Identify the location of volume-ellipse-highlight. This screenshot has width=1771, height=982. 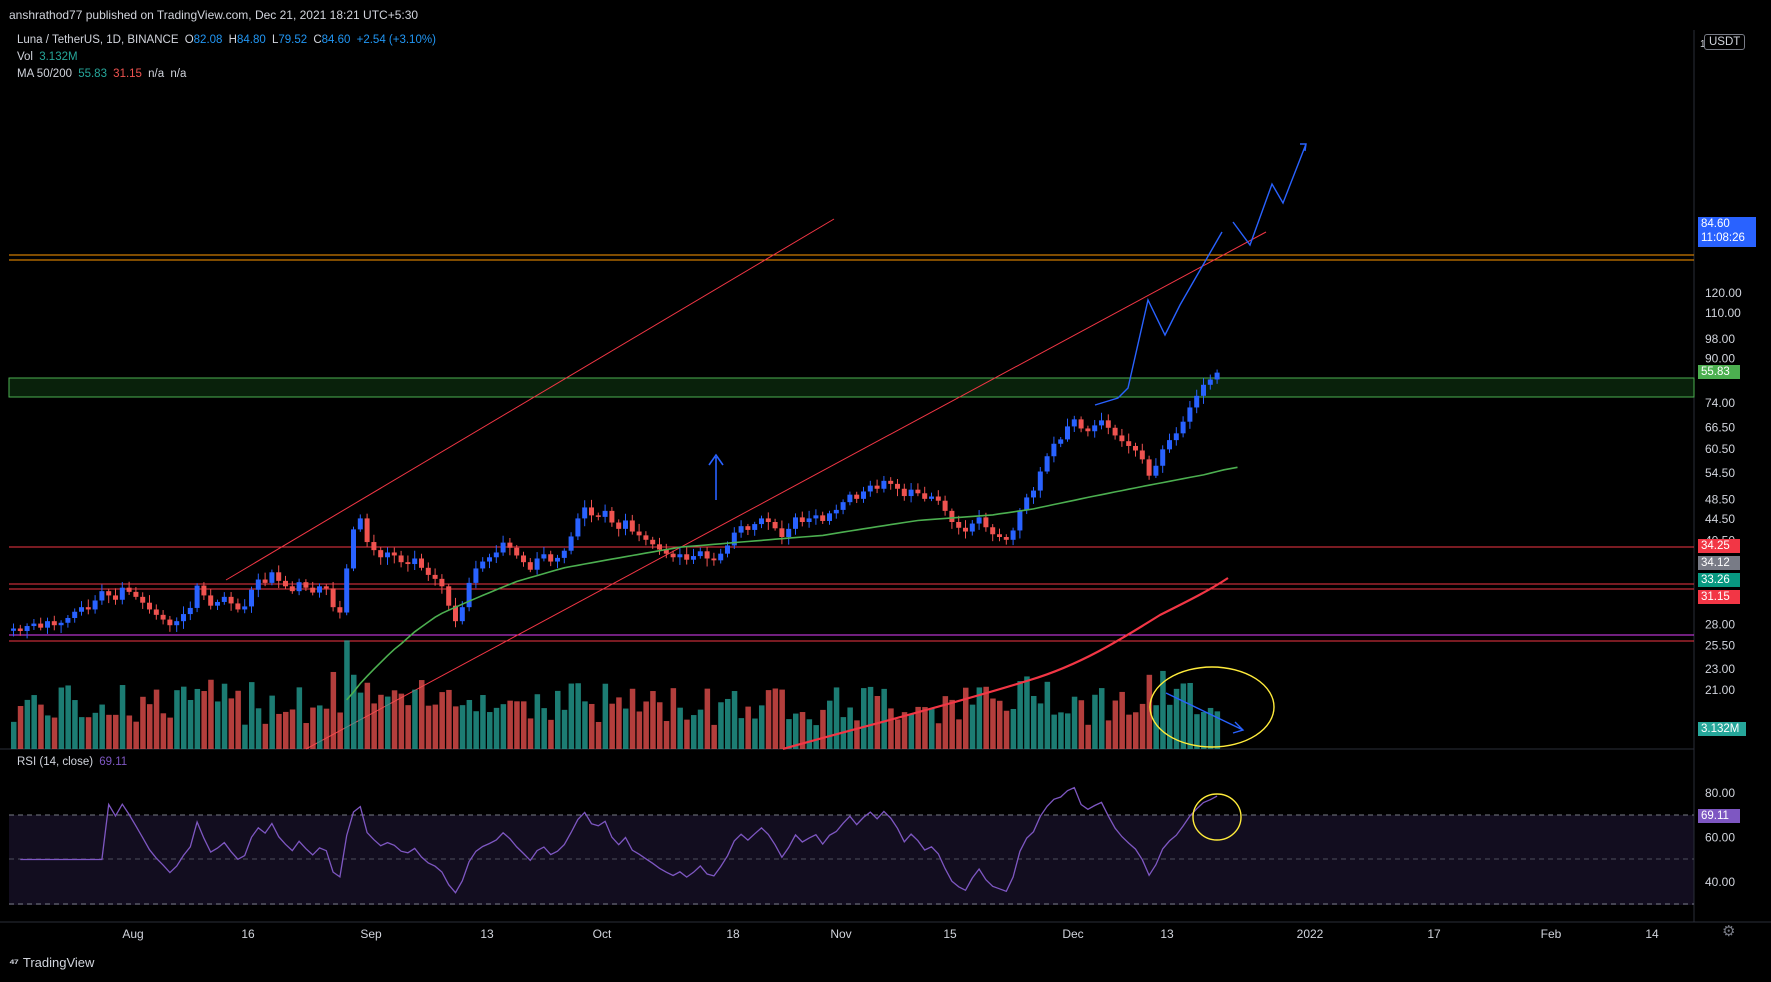
(1212, 707).